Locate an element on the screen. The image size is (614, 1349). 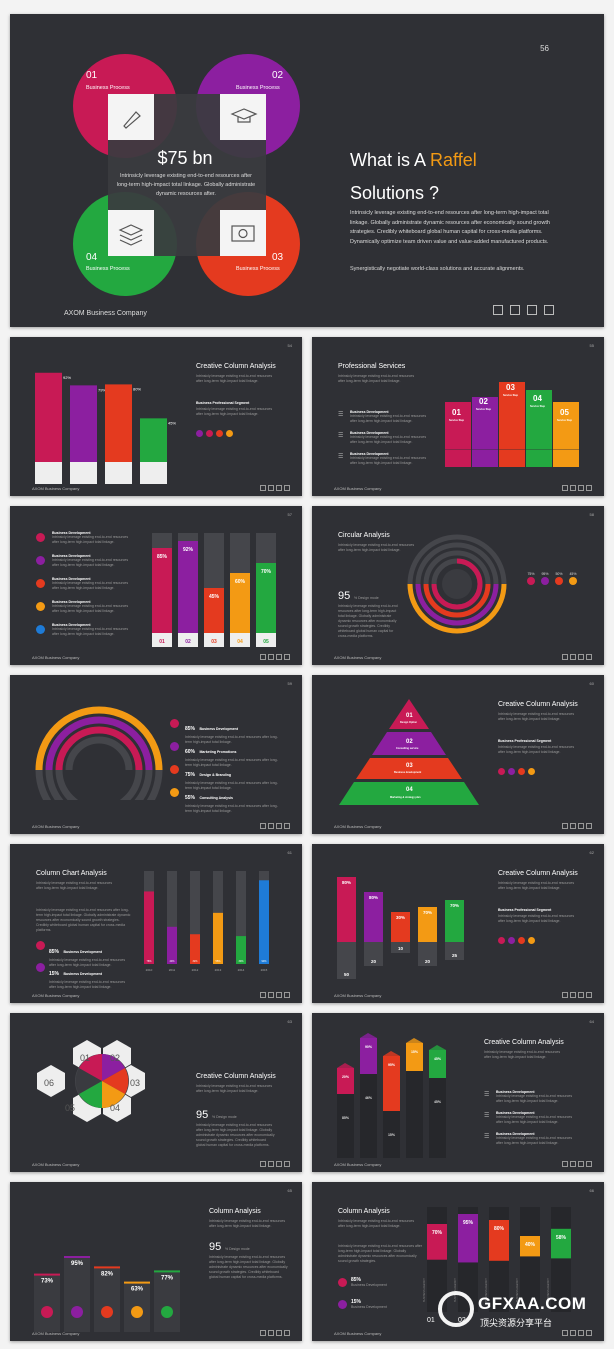
page-number: 62 is located at coordinates (591, 852).